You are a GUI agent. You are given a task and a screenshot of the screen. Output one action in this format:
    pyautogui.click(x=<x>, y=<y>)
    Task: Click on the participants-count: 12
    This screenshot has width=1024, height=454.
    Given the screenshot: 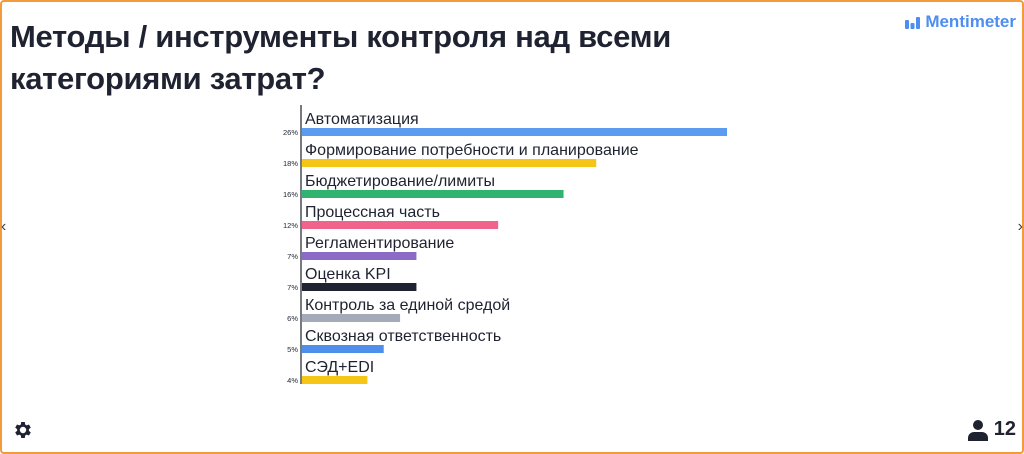 What is the action you would take?
    pyautogui.click(x=1004, y=429)
    